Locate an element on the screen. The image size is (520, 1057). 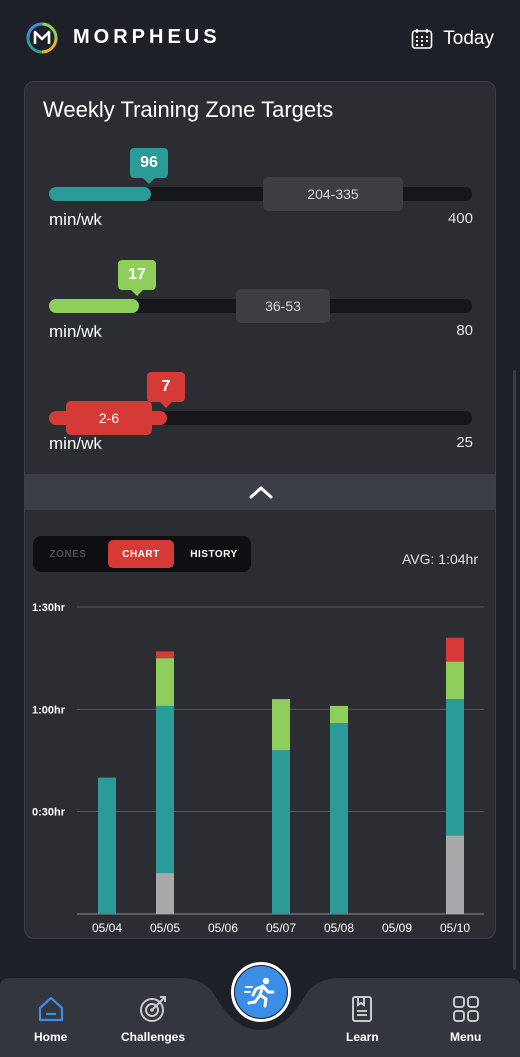
running-icon is located at coordinates (259, 992).